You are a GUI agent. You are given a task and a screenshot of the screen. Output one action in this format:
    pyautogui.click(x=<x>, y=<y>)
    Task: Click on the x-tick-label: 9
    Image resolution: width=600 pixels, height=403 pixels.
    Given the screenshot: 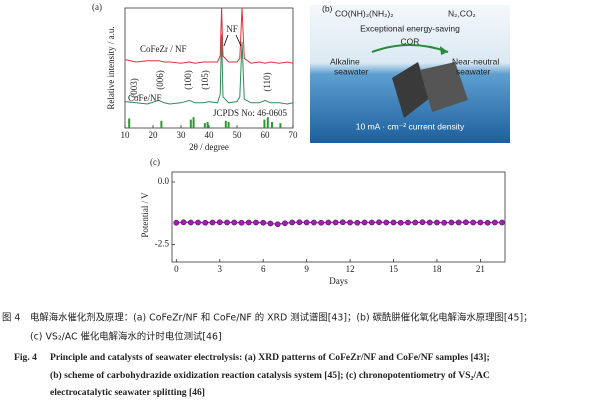 What is the action you would take?
    pyautogui.click(x=306, y=269)
    